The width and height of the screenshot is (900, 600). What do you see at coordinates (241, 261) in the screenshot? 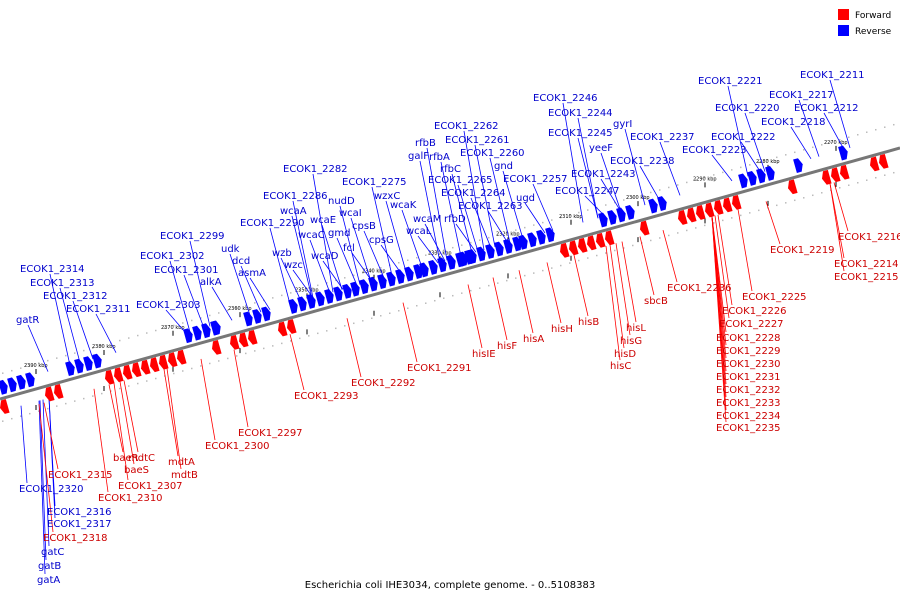
I see `reverse-gene-label: dcd` at bounding box center [241, 261].